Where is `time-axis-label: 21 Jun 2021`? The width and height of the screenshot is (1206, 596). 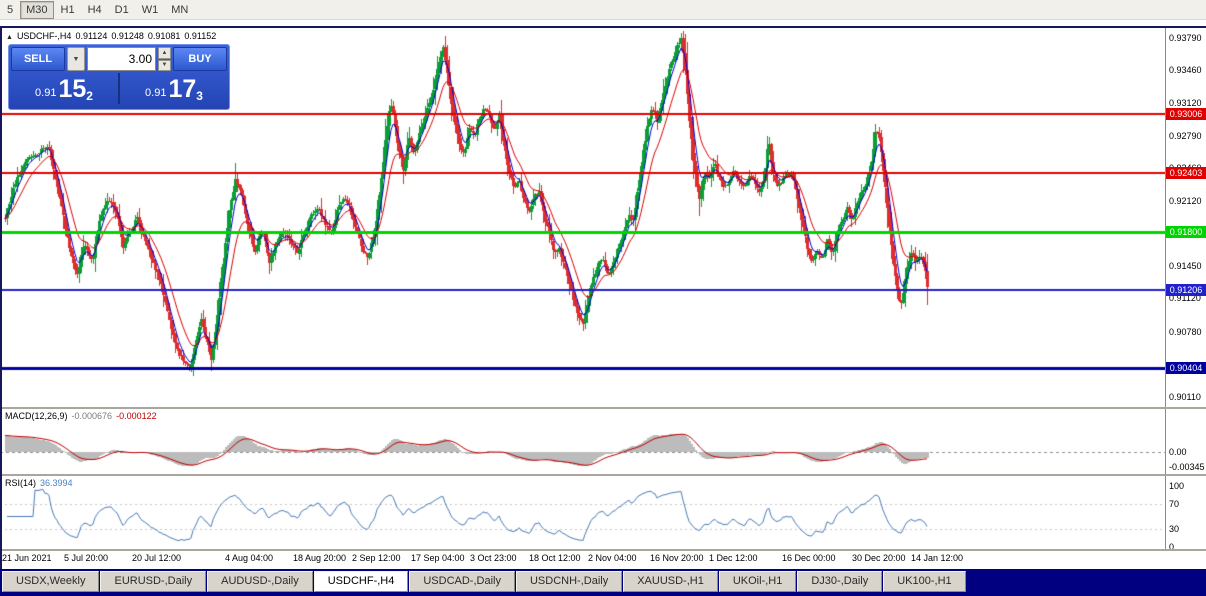 time-axis-label: 21 Jun 2021 is located at coordinates (27, 558).